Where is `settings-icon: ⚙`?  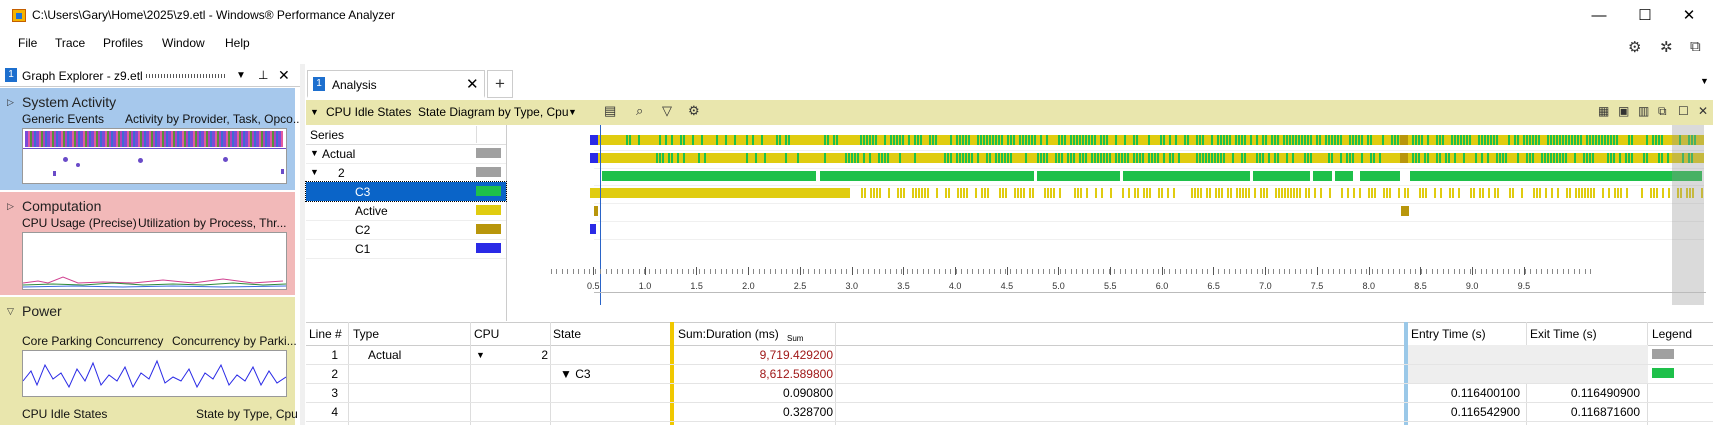
settings-icon: ⚙ is located at coordinates (694, 110).